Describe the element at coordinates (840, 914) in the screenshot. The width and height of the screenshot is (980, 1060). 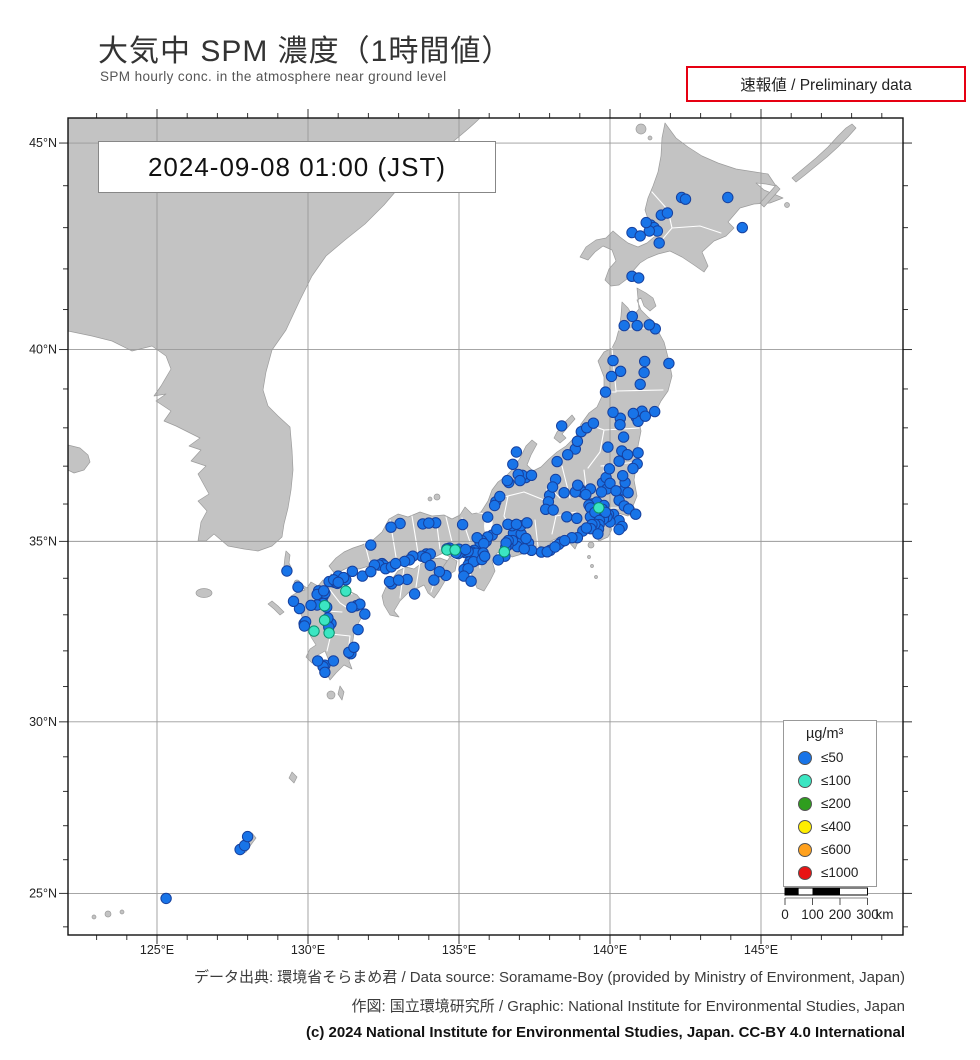
I see `scalebar-tick-label: 200` at that location.